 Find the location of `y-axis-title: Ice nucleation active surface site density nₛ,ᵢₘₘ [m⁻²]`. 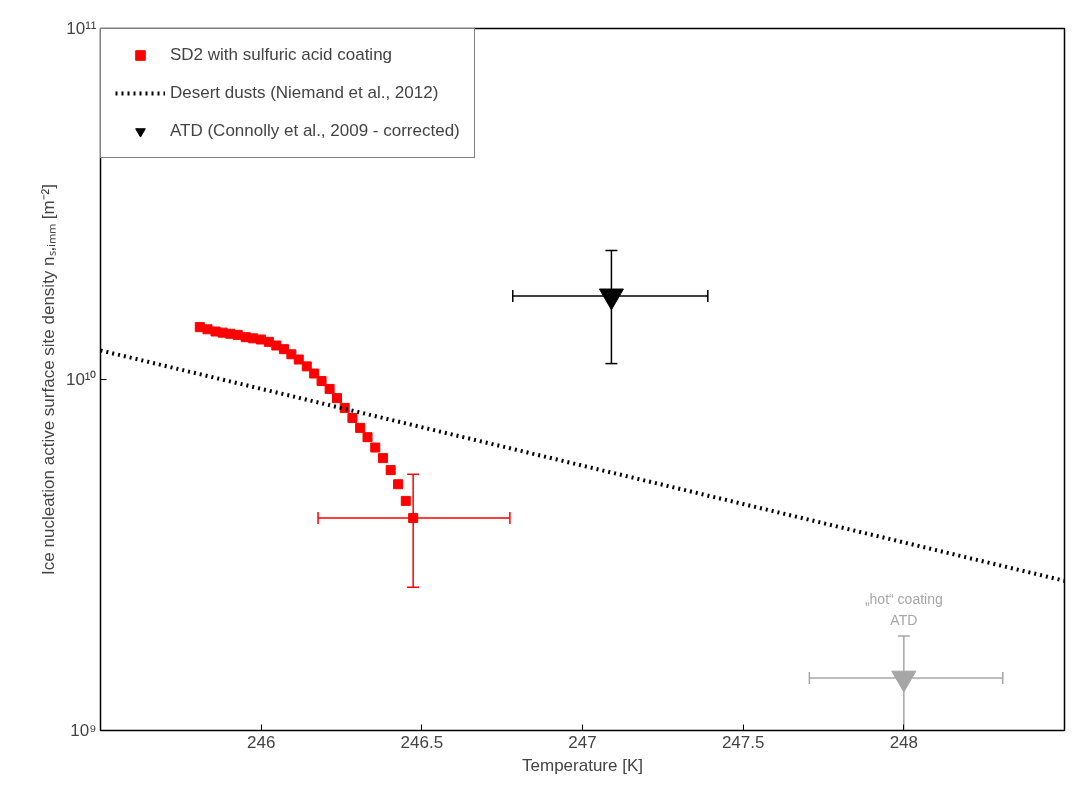

y-axis-title: Ice nucleation active surface site density nₛ,ᵢₘₘ [m⁻²] is located at coordinates (48, 379).